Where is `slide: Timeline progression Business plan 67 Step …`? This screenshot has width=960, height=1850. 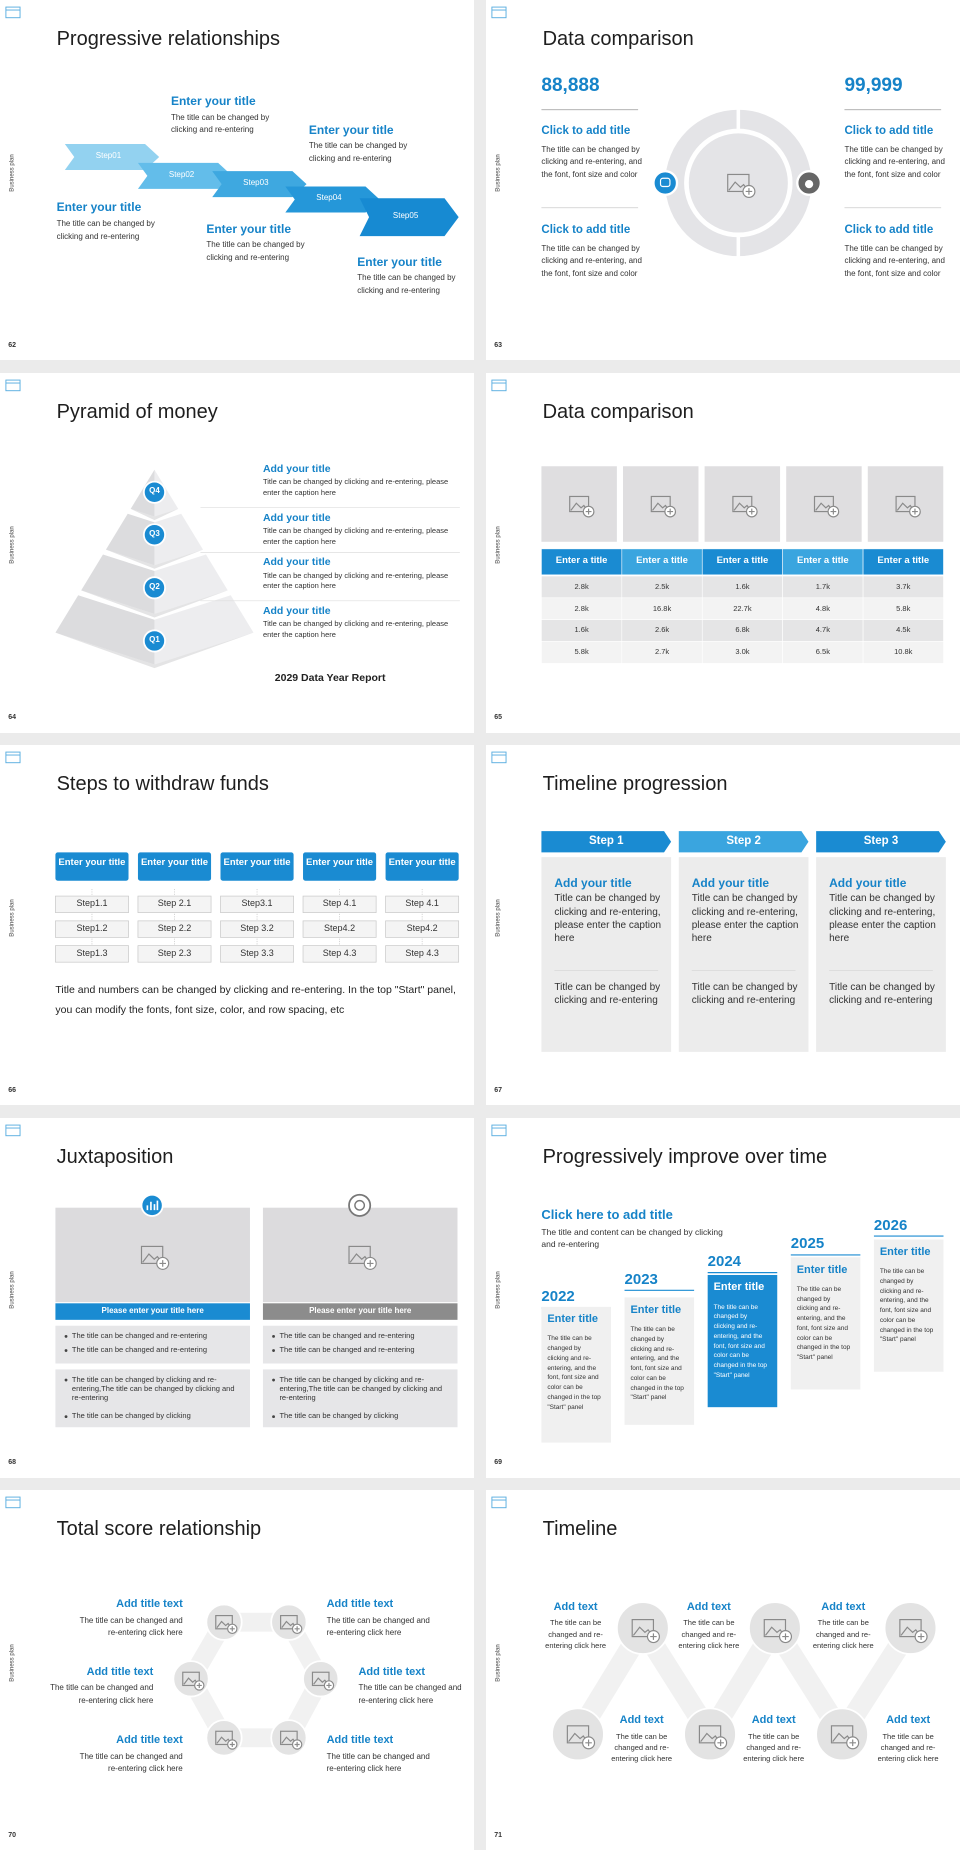
slide: Timeline progression Business plan 67 Step … is located at coordinates (723, 925).